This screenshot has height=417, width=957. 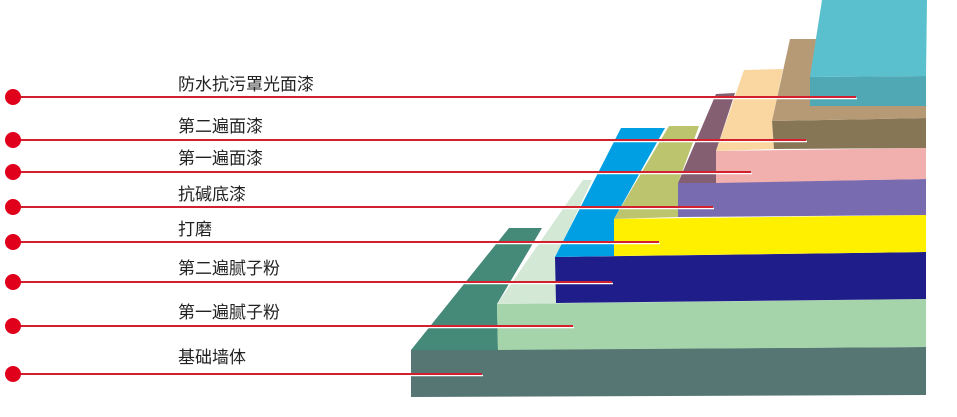 What do you see at coordinates (706, 138) in the screenshot?
I see `layer-4-top-face` at bounding box center [706, 138].